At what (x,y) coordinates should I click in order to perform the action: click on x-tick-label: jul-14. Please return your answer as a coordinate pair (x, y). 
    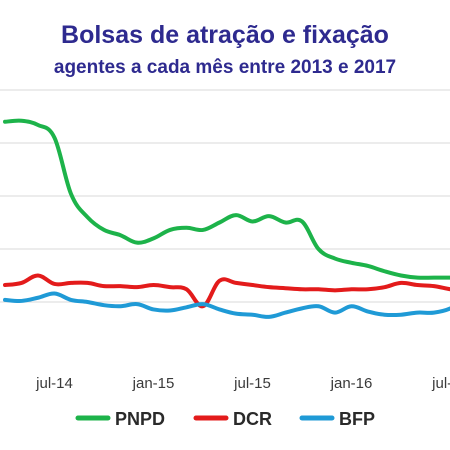
    Looking at the image, I should click on (54, 383).